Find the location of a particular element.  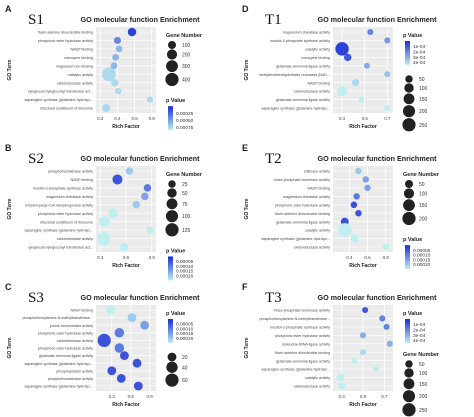

x-tick-label: 0.5 is located at coordinates (363, 396).